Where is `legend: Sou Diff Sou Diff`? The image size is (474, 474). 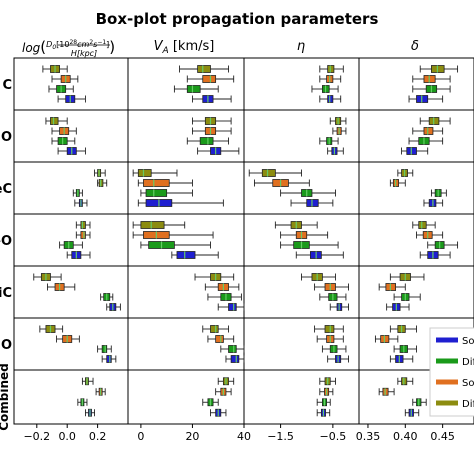
legend: Sou Diff Sou Diff is located at coordinates (451, 372).